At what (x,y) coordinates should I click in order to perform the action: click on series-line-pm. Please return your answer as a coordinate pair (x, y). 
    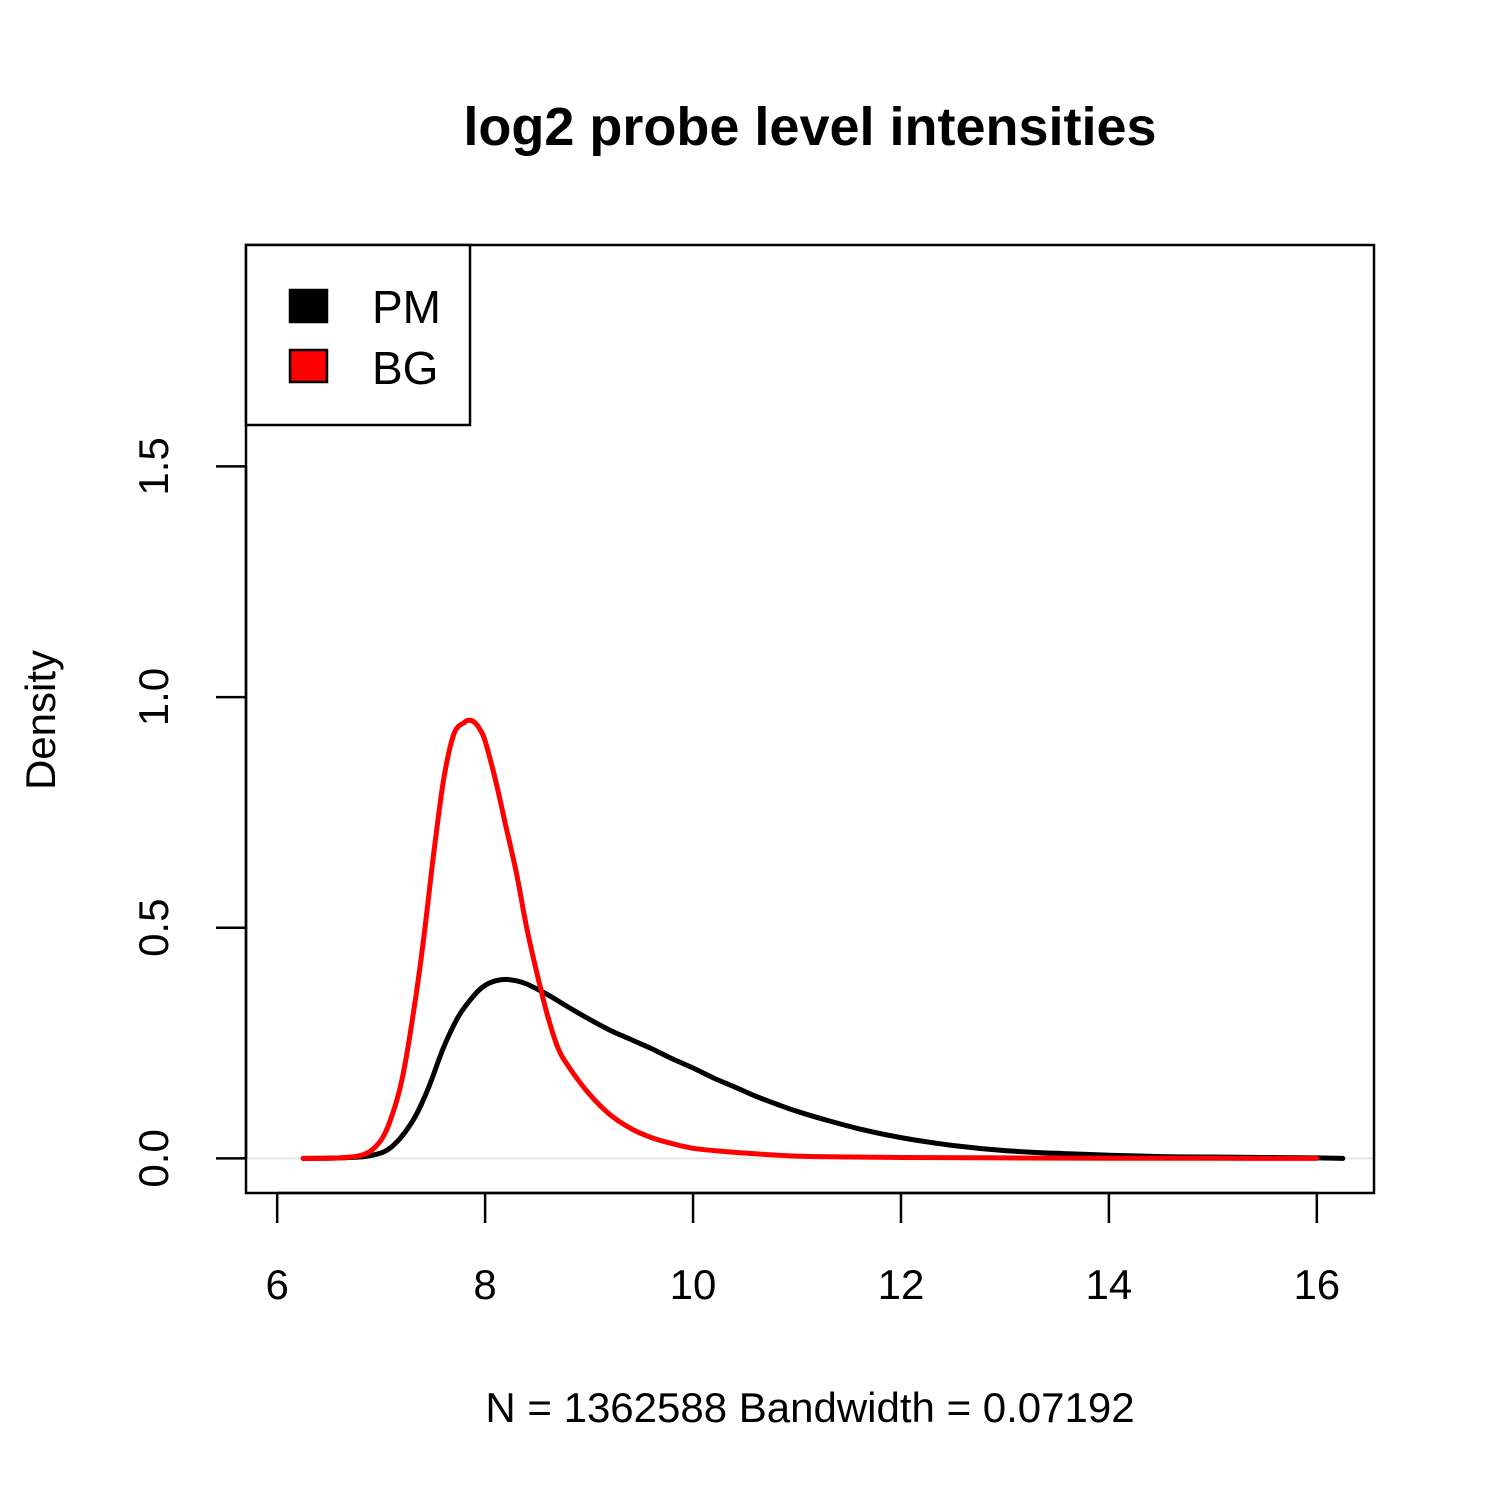
    Looking at the image, I should click on (823, 1068).